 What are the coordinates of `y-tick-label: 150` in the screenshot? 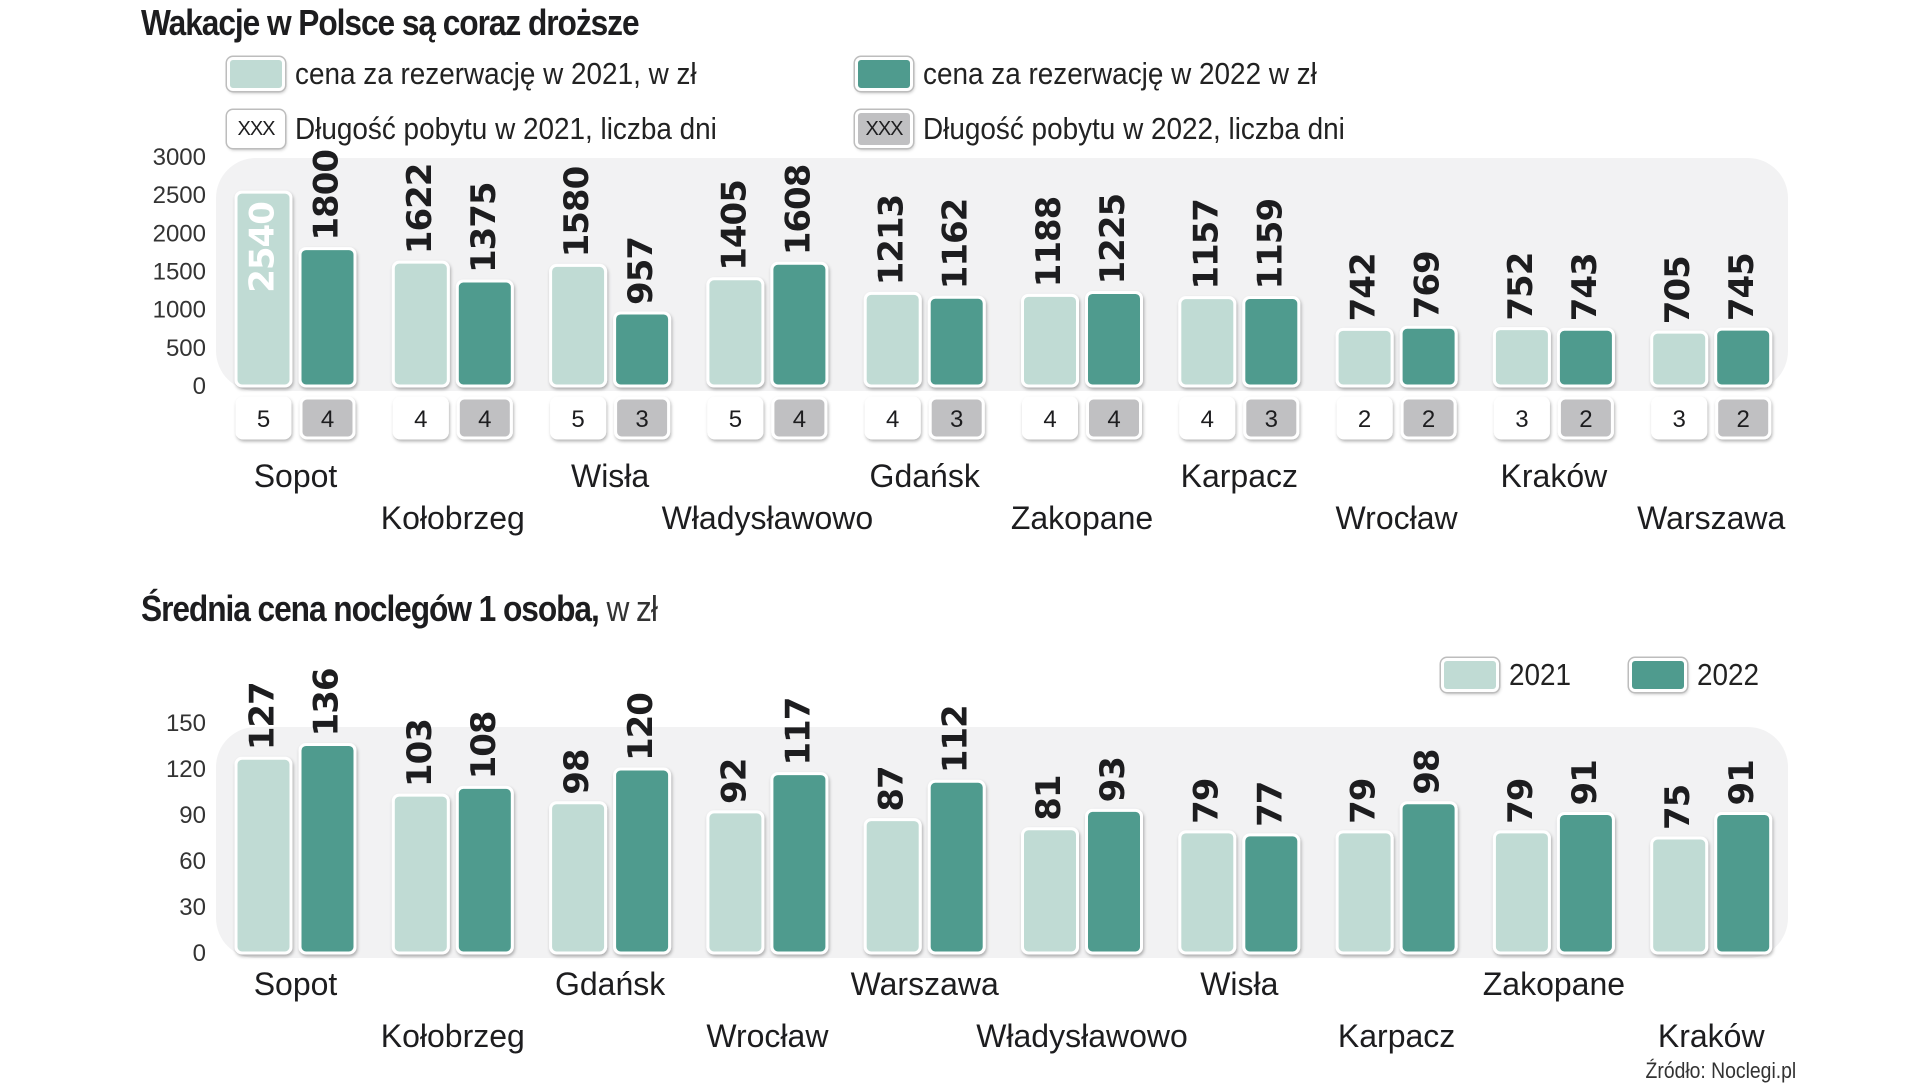 It's located at (186, 723).